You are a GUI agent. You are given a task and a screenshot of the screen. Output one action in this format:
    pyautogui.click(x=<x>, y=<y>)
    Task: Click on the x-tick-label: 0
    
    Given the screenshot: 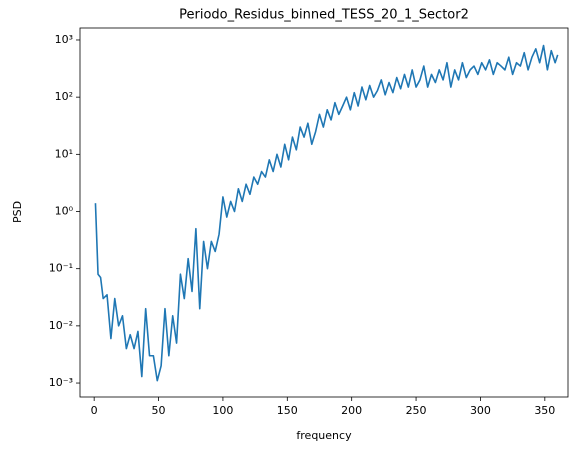 What is the action you would take?
    pyautogui.click(x=94, y=410)
    